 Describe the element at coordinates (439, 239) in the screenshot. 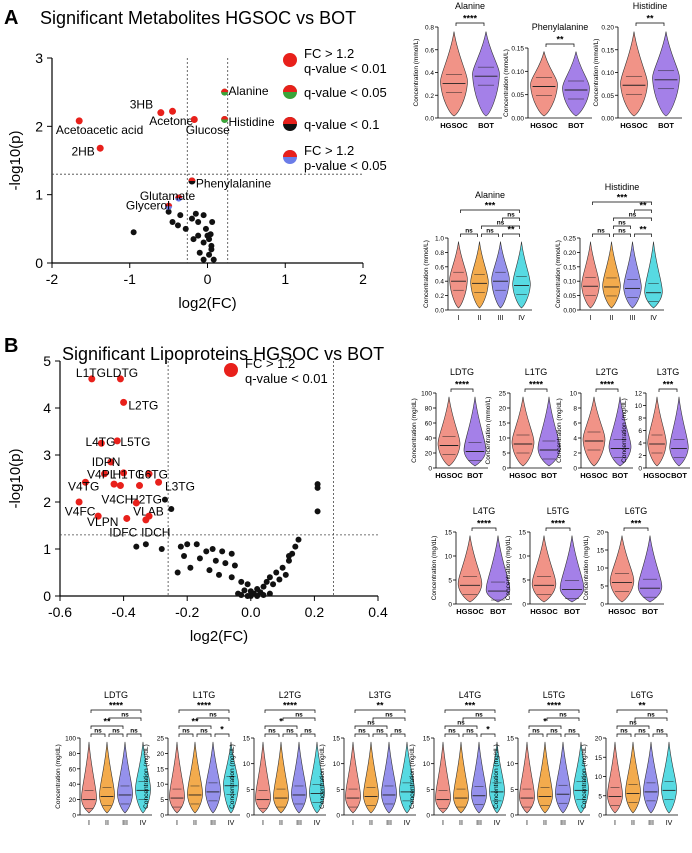

I see `y-tick-label: 1.0` at that location.